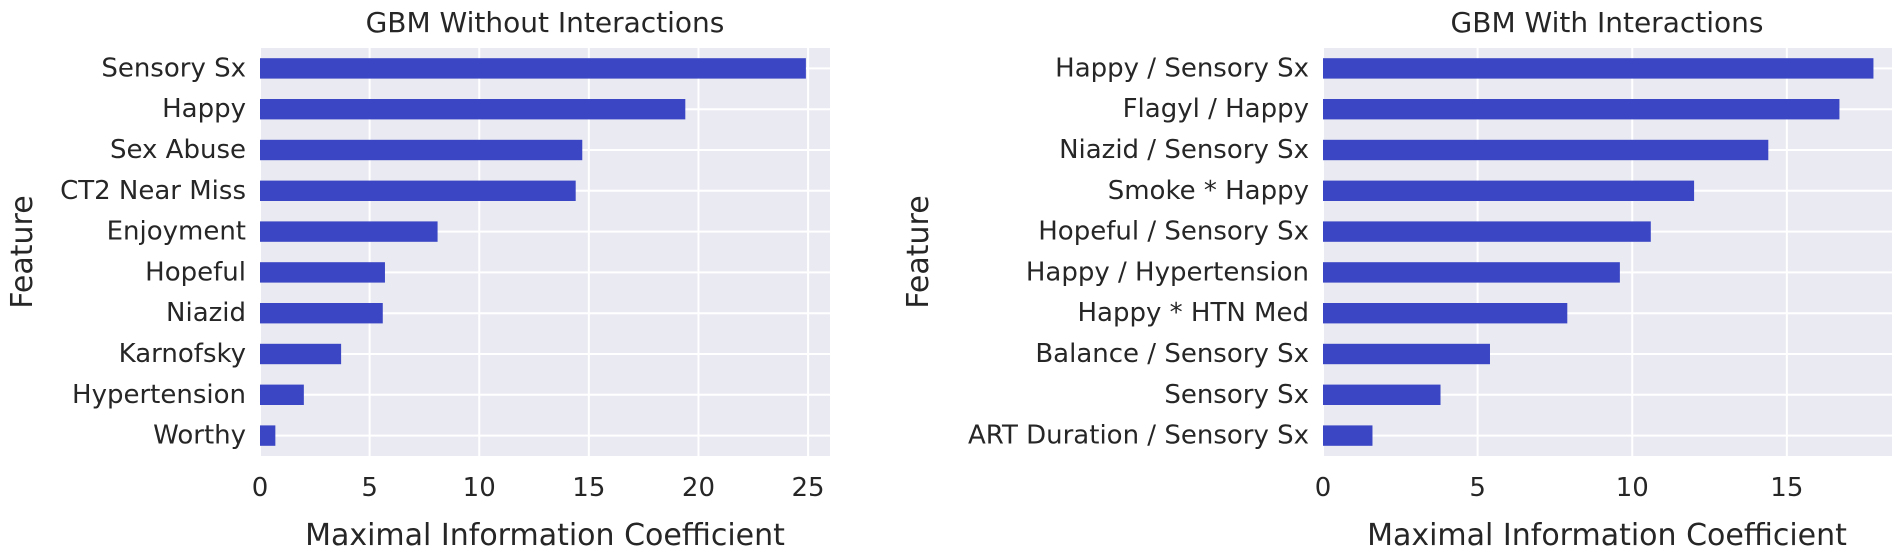 This screenshot has width=1902, height=554. Describe the element at coordinates (1182, 68) in the screenshot. I see `y-tick-label: Happy / Sensory Sx` at that location.